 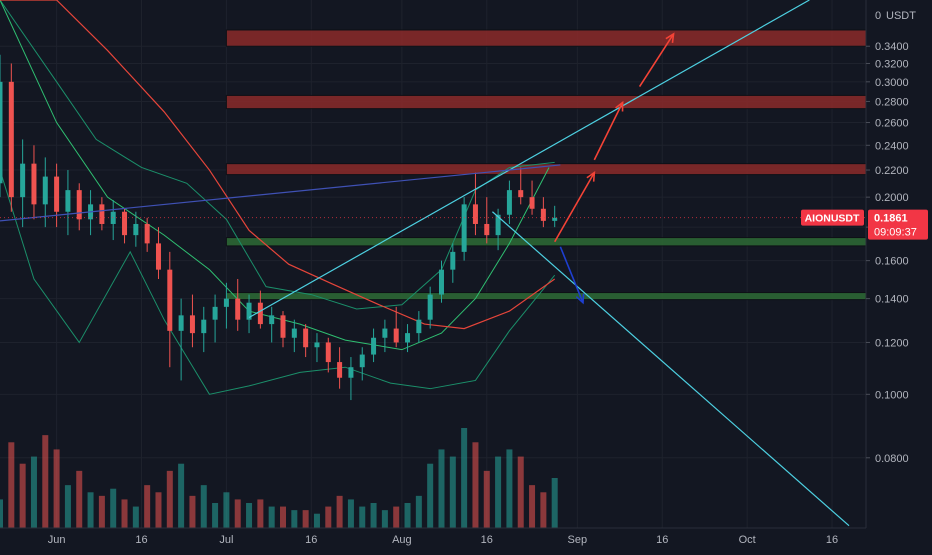 I want to click on time-tick-label: Jun, so click(x=57, y=540).